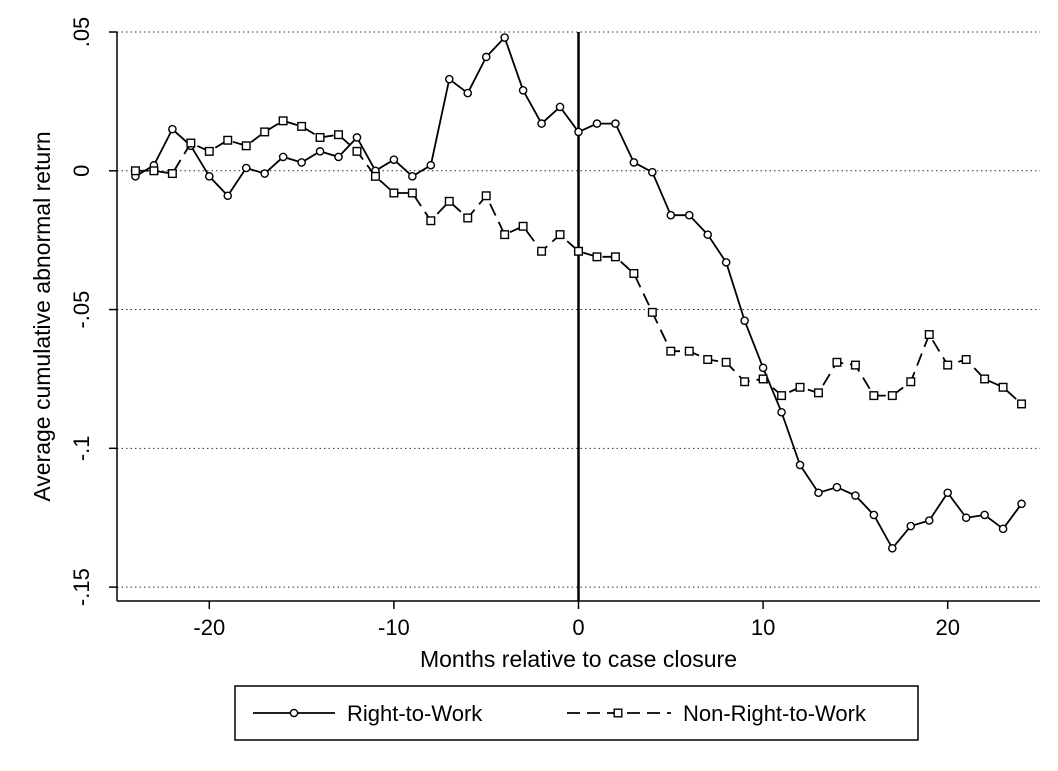 This screenshot has width=1058, height=771. I want to click on y-tick-label: -.05, so click(81, 310).